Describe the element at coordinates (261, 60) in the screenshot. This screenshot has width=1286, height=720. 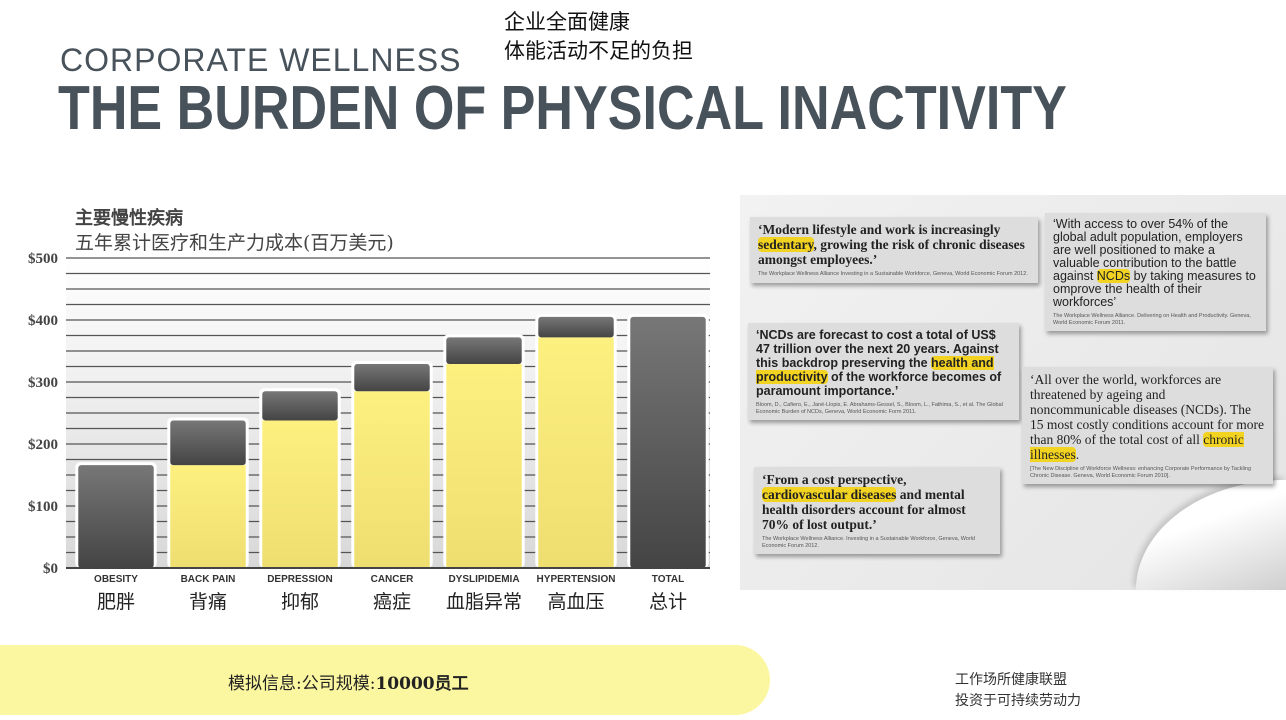
I see `slide-subtitle: CORPORATE WELLNESS` at that location.